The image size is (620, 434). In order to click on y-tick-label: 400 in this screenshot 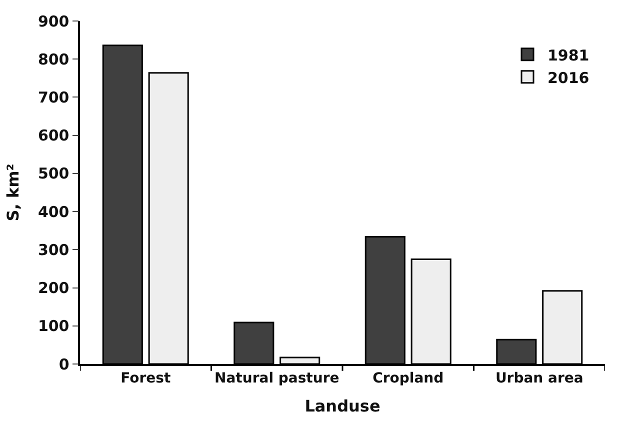, I will do `click(54, 211)`.